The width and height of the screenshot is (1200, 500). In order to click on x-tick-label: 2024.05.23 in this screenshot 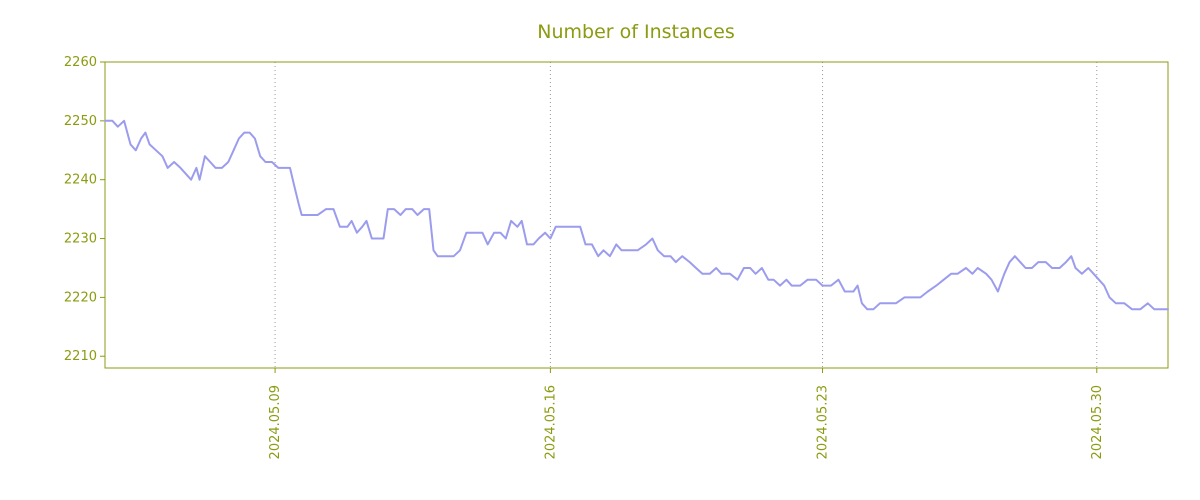, I will do `click(823, 422)`.